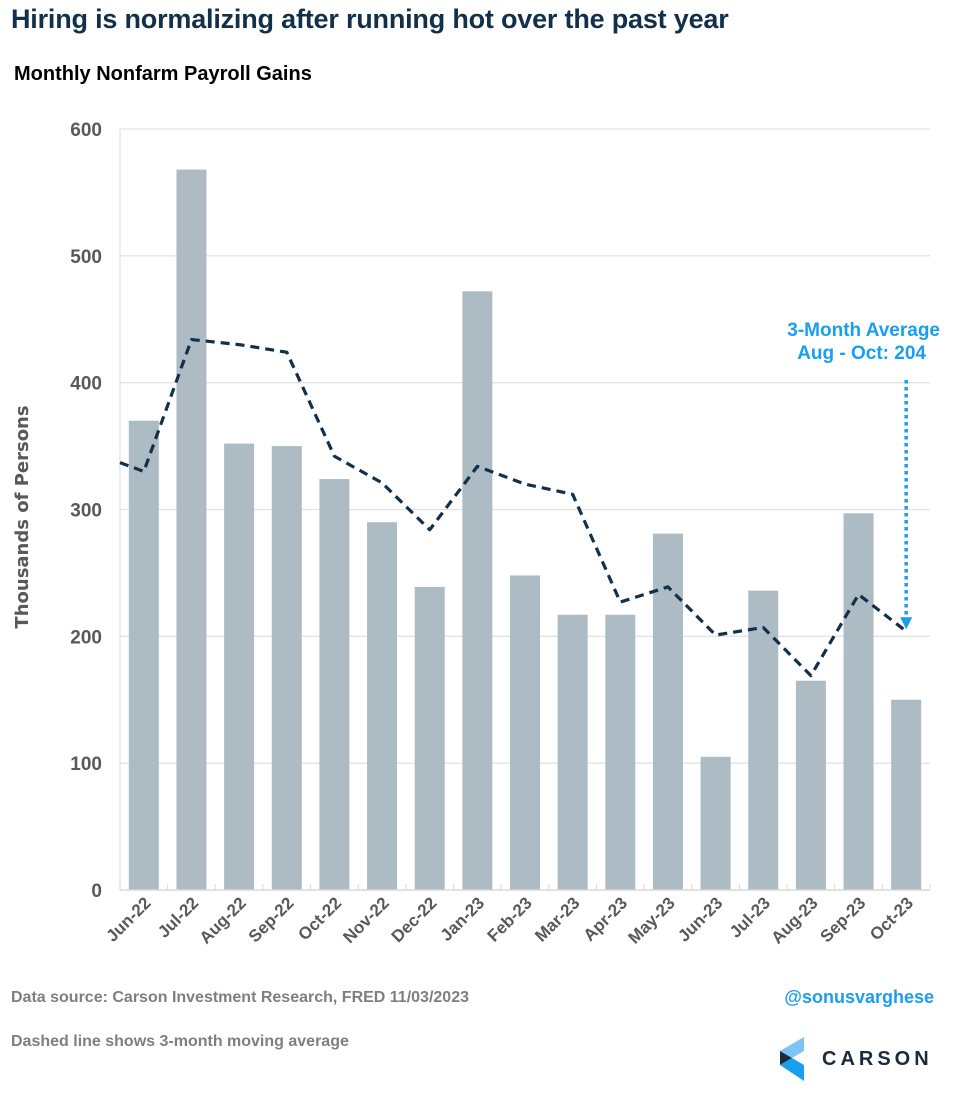 This screenshot has width=959, height=1100. Describe the element at coordinates (891, 918) in the screenshot. I see `x-tick-label-Oct-23: Oct-23` at that location.